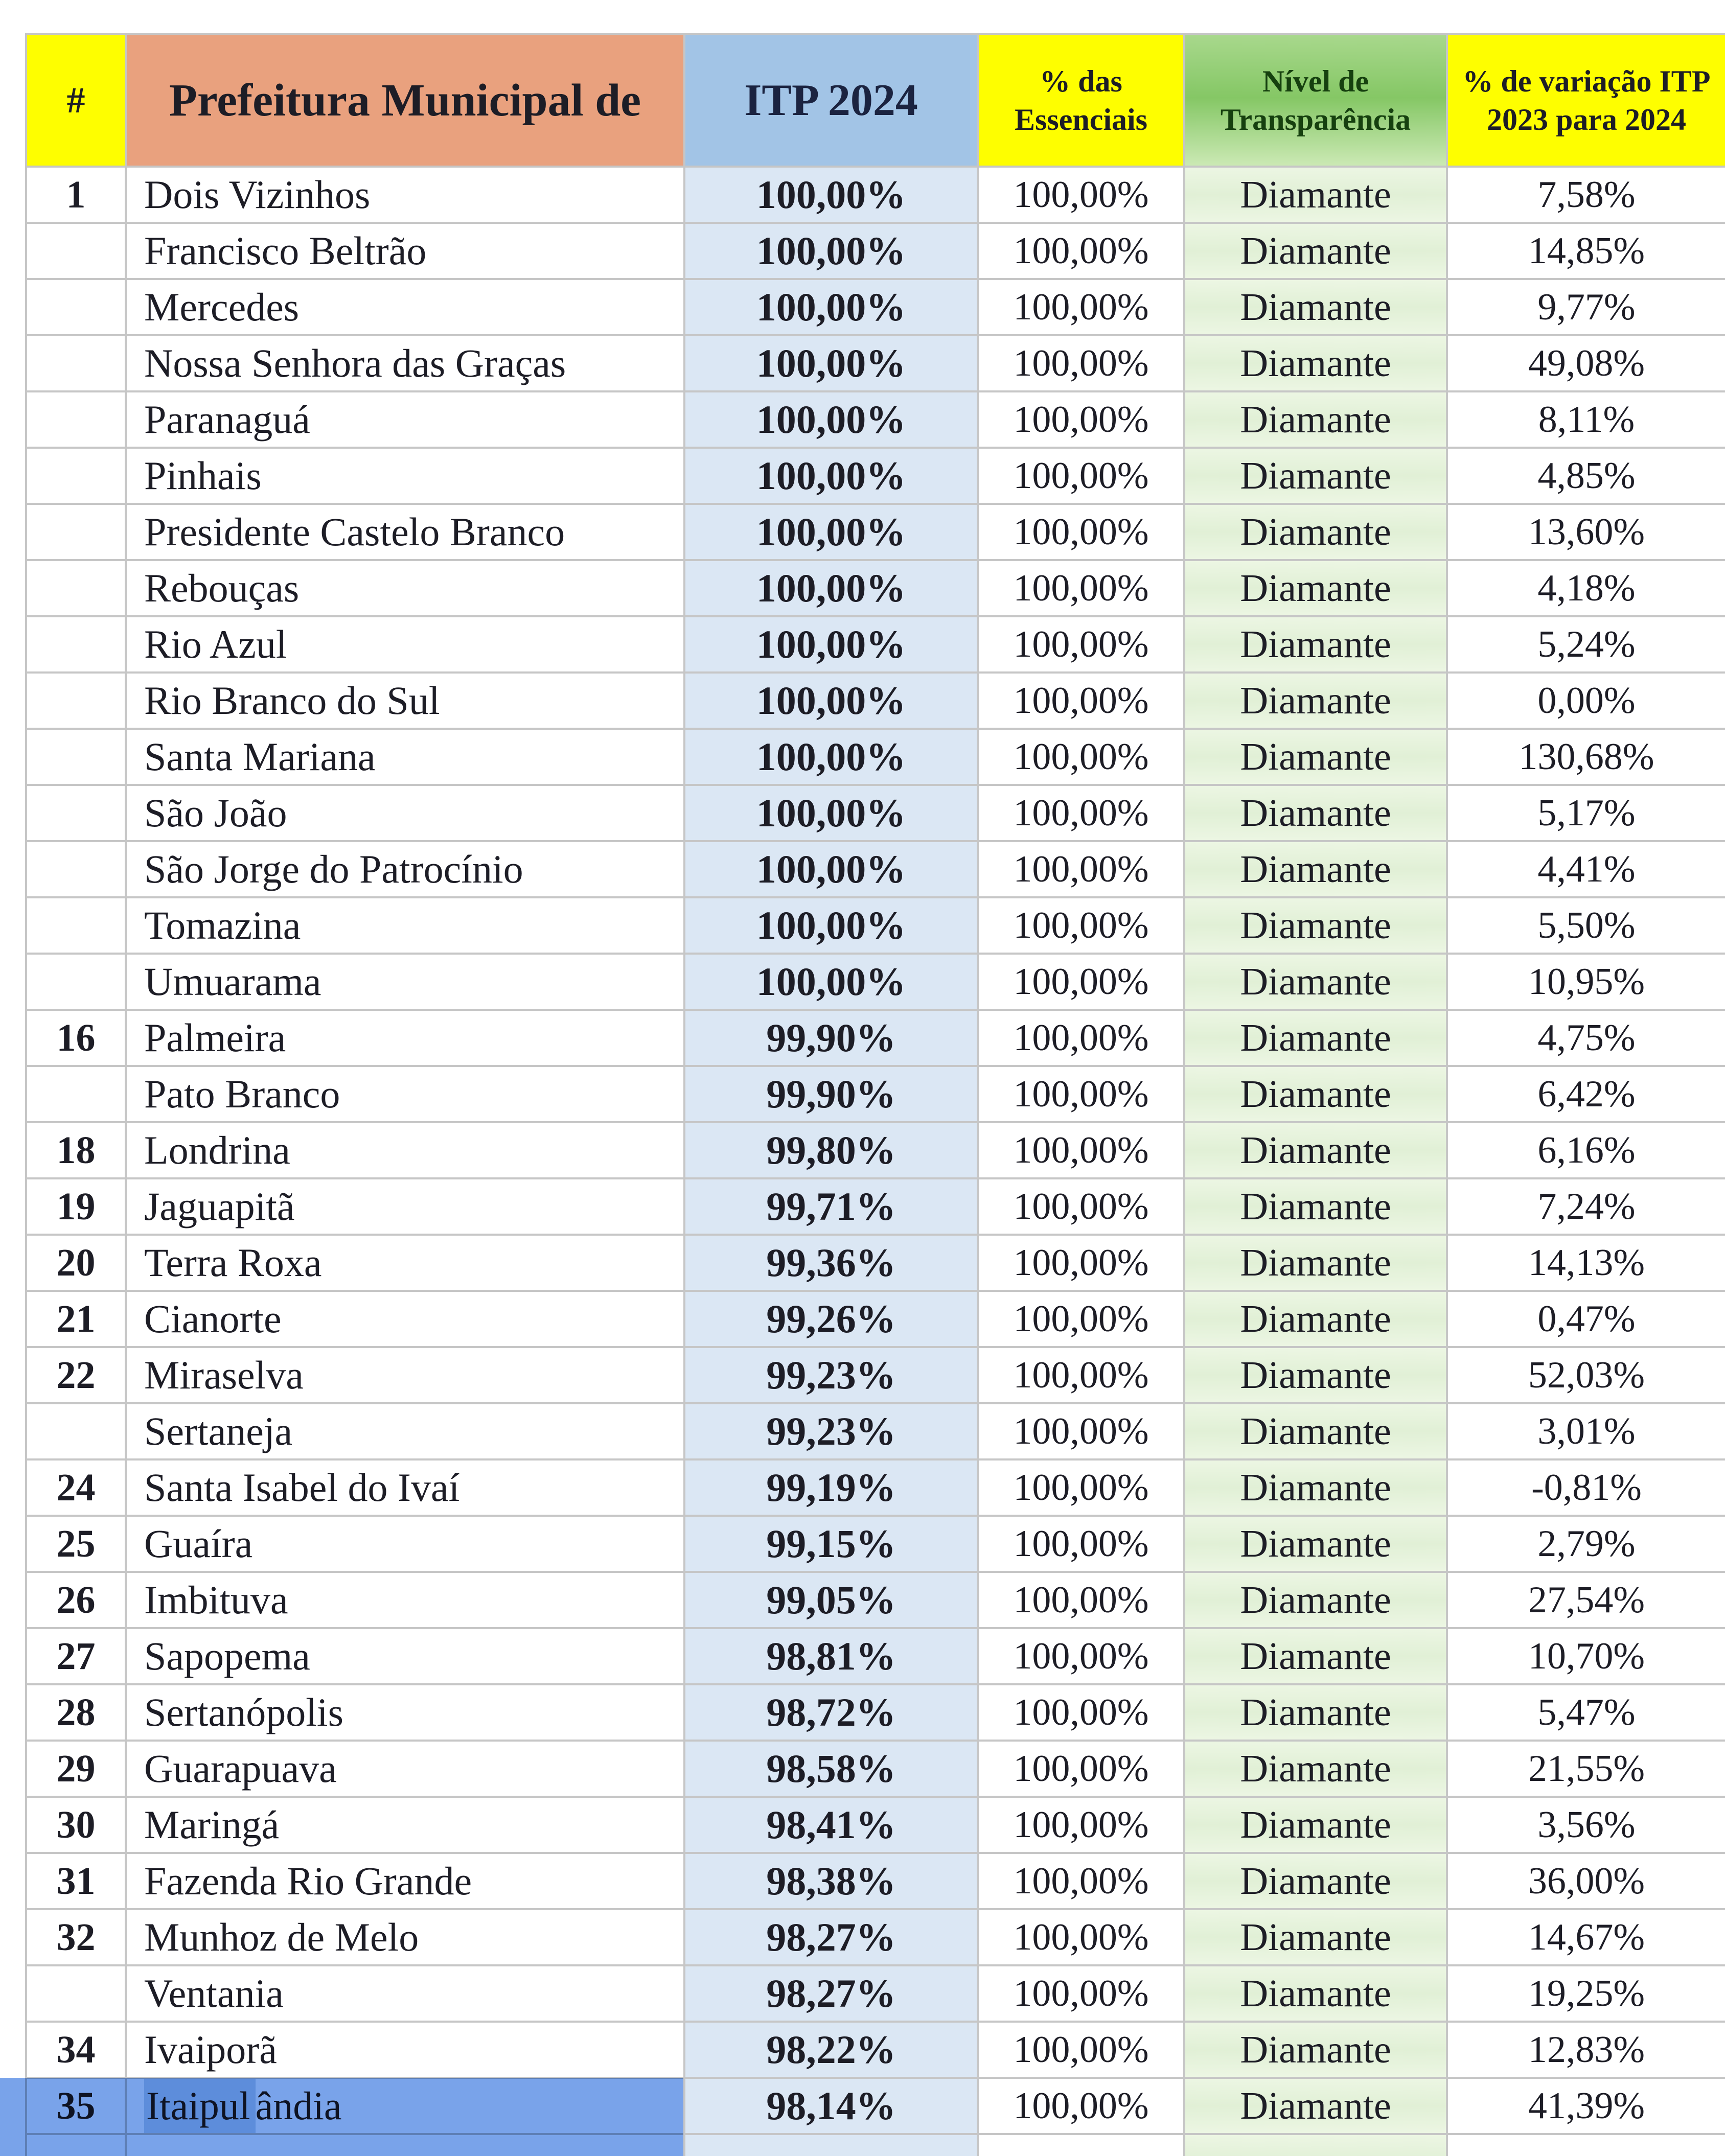 The height and width of the screenshot is (2156, 1725). What do you see at coordinates (405, 757) in the screenshot?
I see `municipality-cell: Santa Mariana` at bounding box center [405, 757].